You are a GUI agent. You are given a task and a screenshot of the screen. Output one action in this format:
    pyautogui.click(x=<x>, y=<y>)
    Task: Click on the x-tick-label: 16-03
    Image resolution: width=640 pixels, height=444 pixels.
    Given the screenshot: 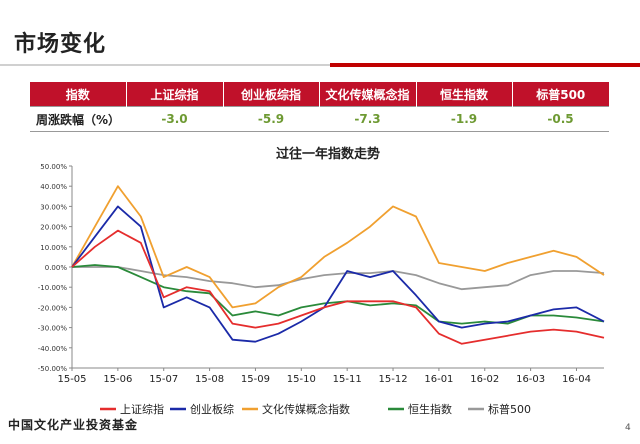 What is the action you would take?
    pyautogui.click(x=530, y=379)
    